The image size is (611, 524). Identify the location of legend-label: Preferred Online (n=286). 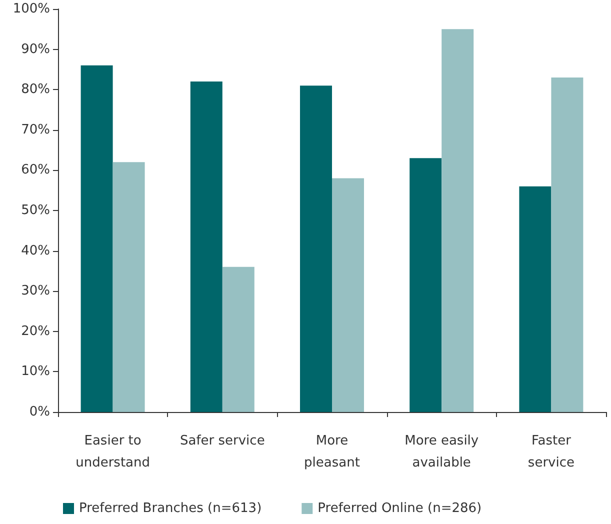
(400, 508).